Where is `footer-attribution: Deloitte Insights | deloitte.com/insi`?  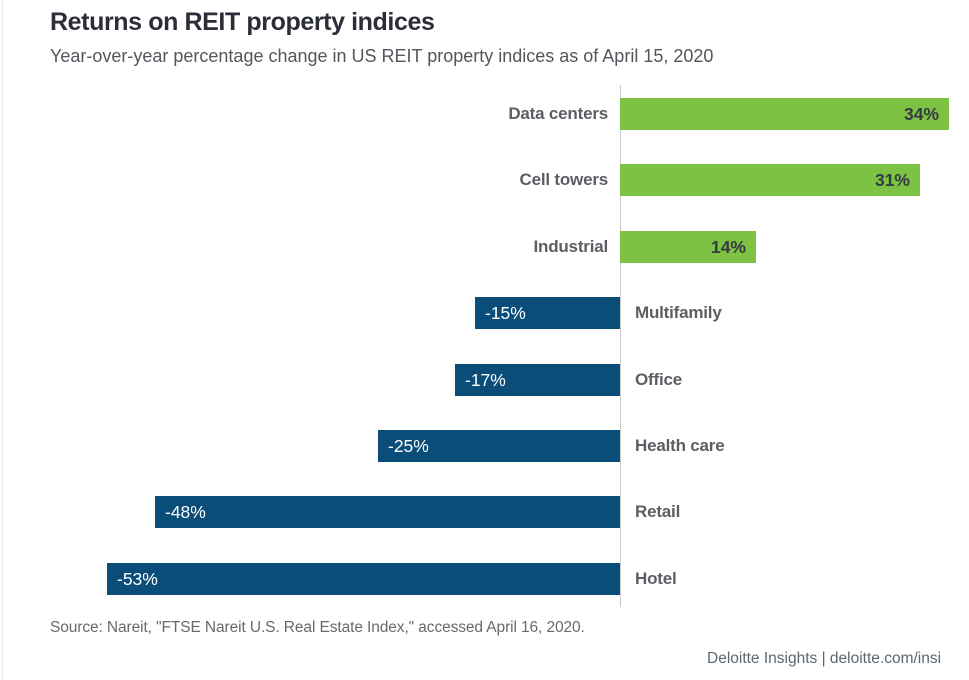
footer-attribution: Deloitte Insights | deloitte.com/insi is located at coordinates (824, 658).